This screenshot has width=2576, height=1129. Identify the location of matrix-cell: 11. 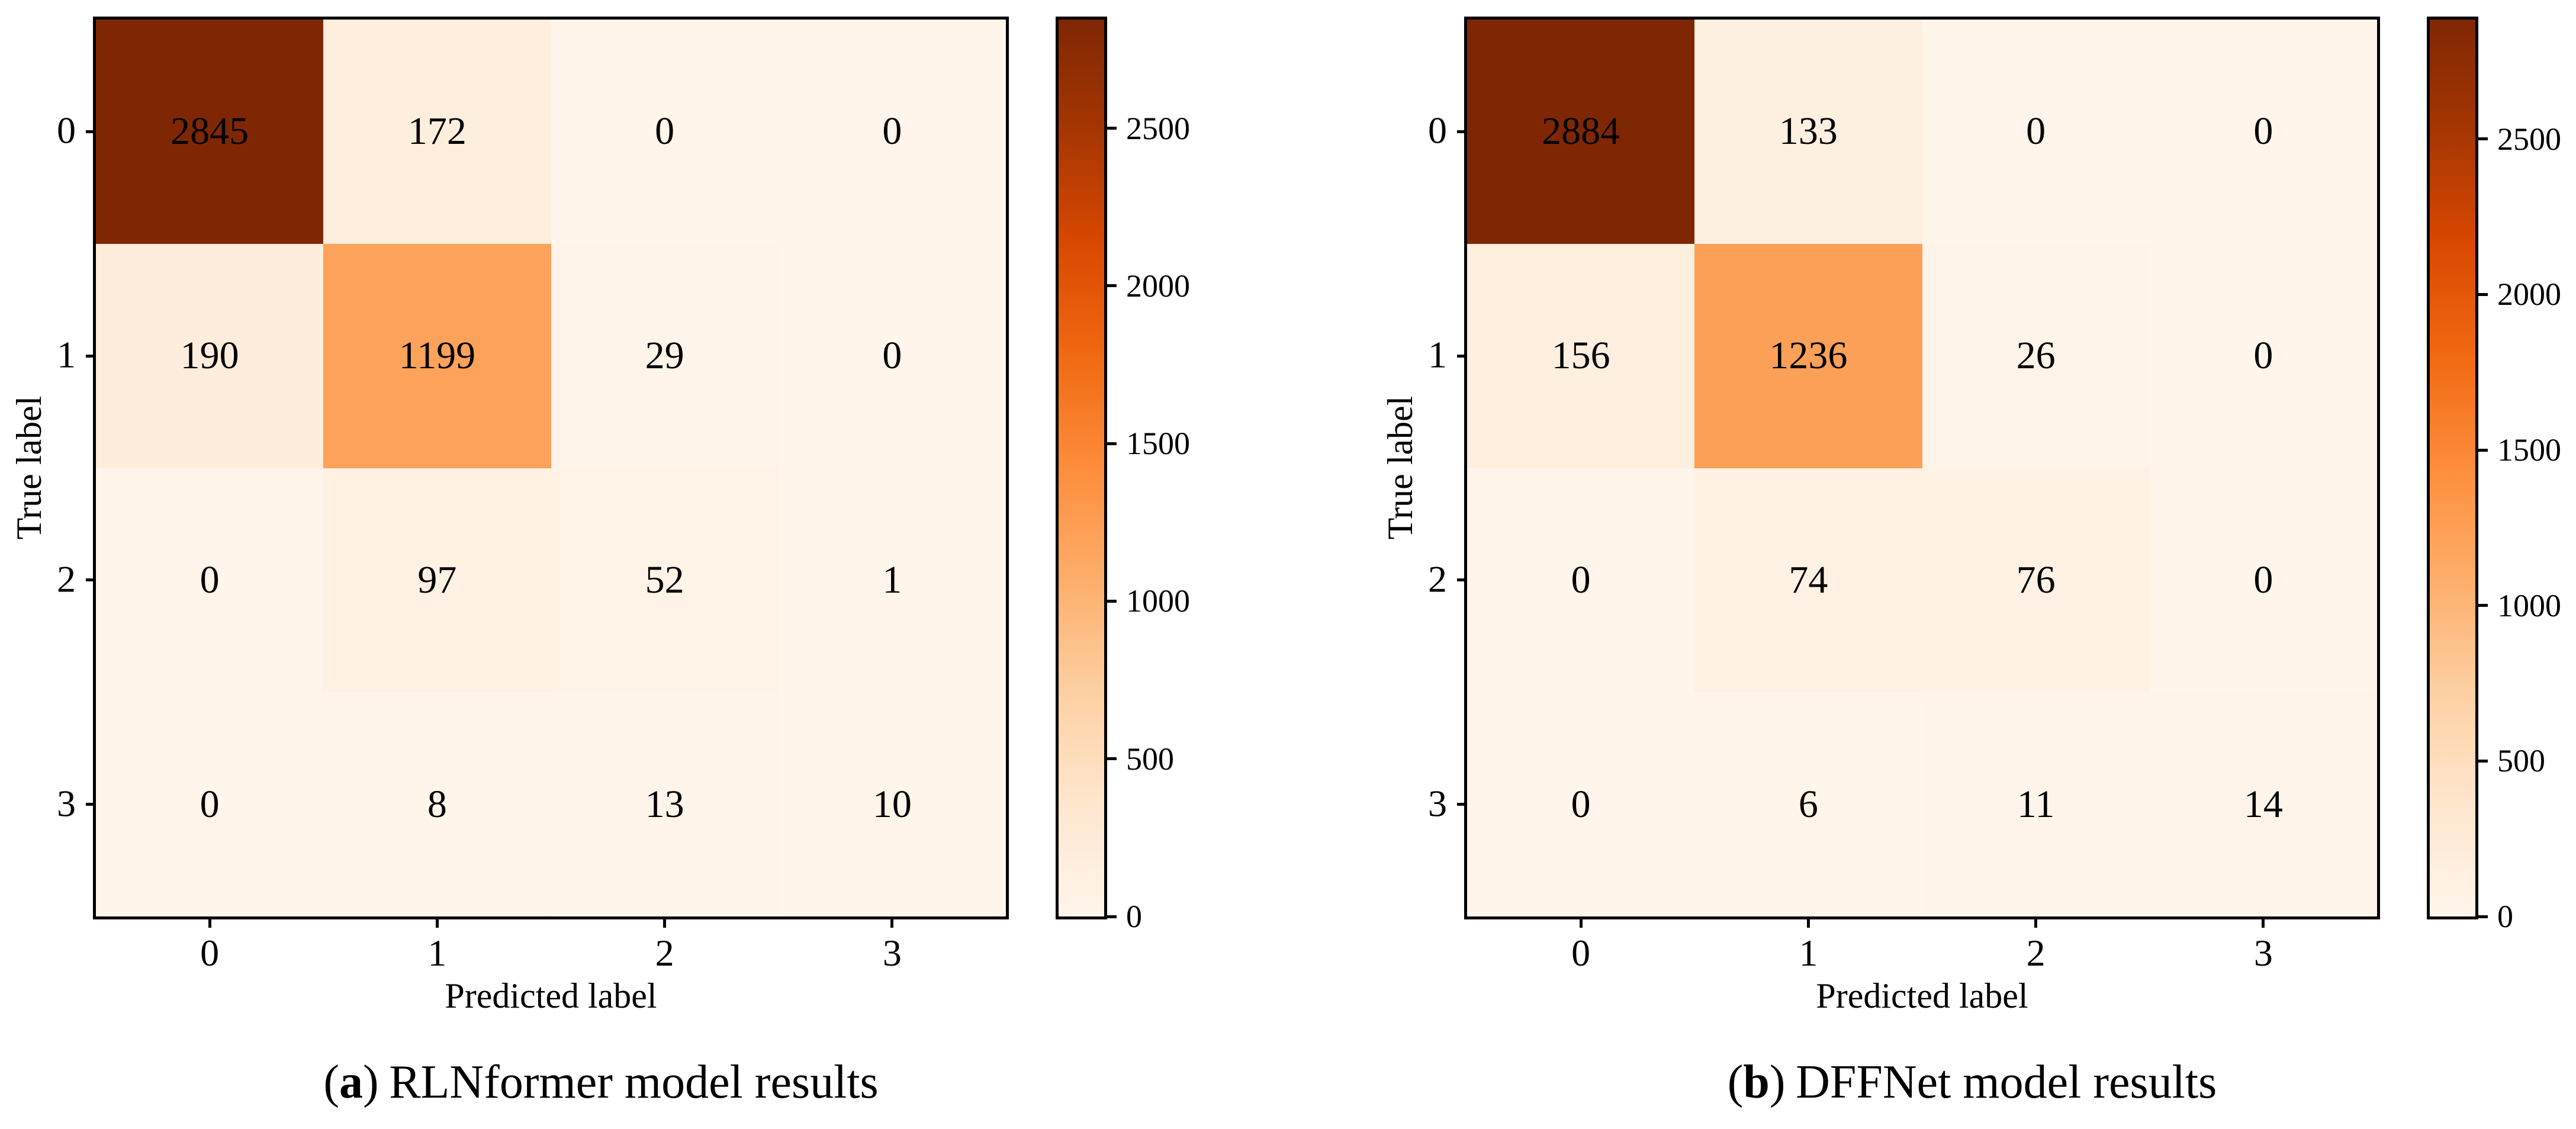
(2036, 804).